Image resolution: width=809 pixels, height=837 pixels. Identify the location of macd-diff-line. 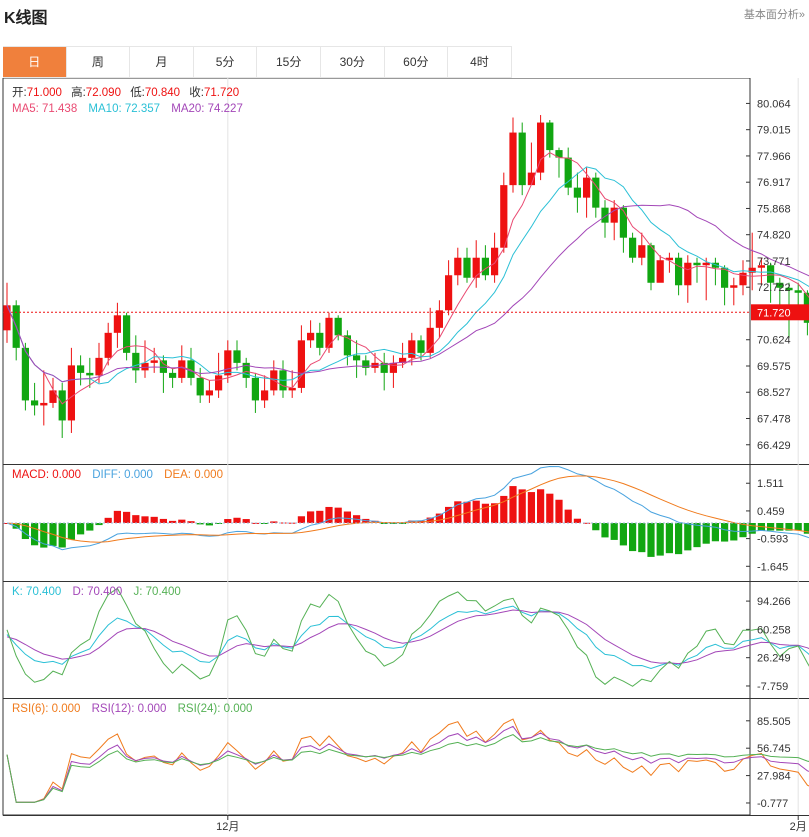
(407, 508).